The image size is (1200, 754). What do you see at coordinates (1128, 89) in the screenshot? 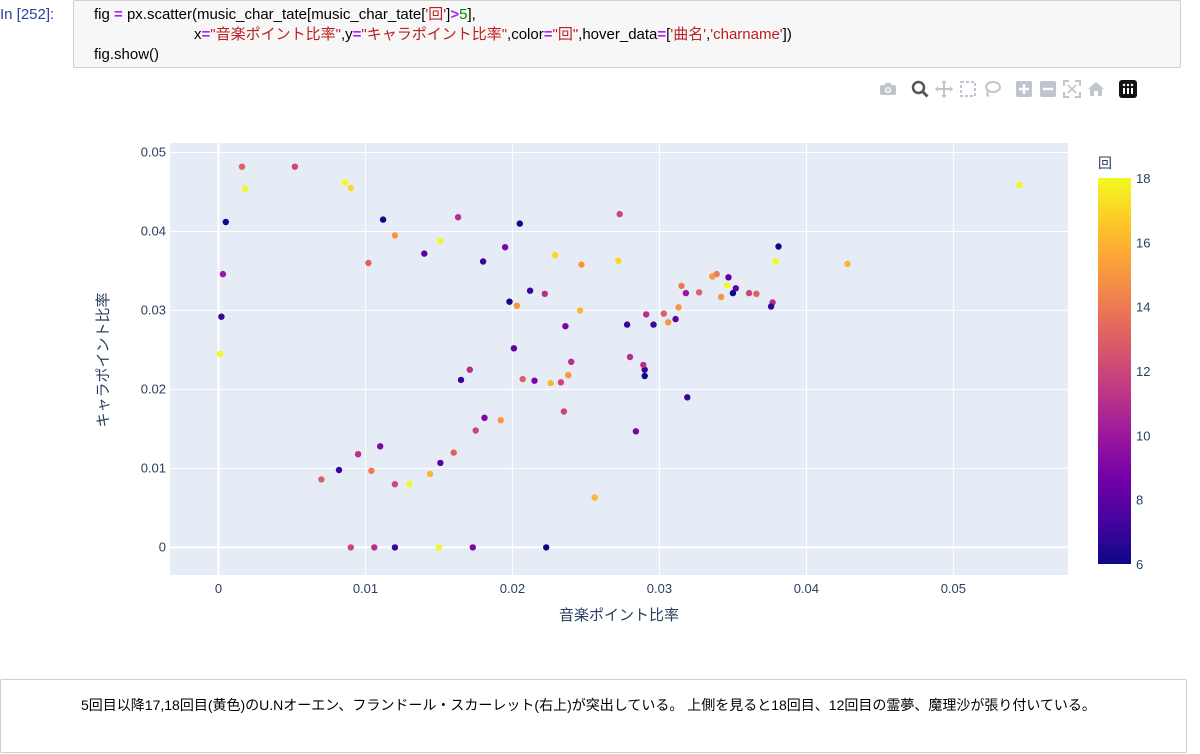
I see `plotly-logo-icon` at bounding box center [1128, 89].